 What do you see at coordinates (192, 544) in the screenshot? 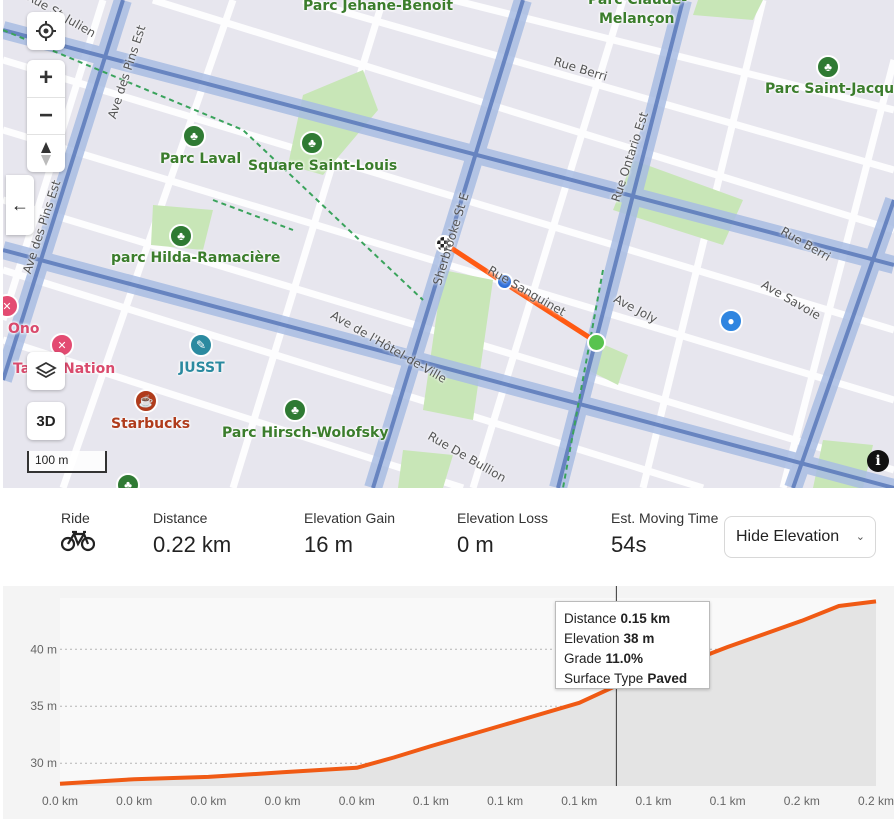
I see `stat-value: 0.22 km` at bounding box center [192, 544].